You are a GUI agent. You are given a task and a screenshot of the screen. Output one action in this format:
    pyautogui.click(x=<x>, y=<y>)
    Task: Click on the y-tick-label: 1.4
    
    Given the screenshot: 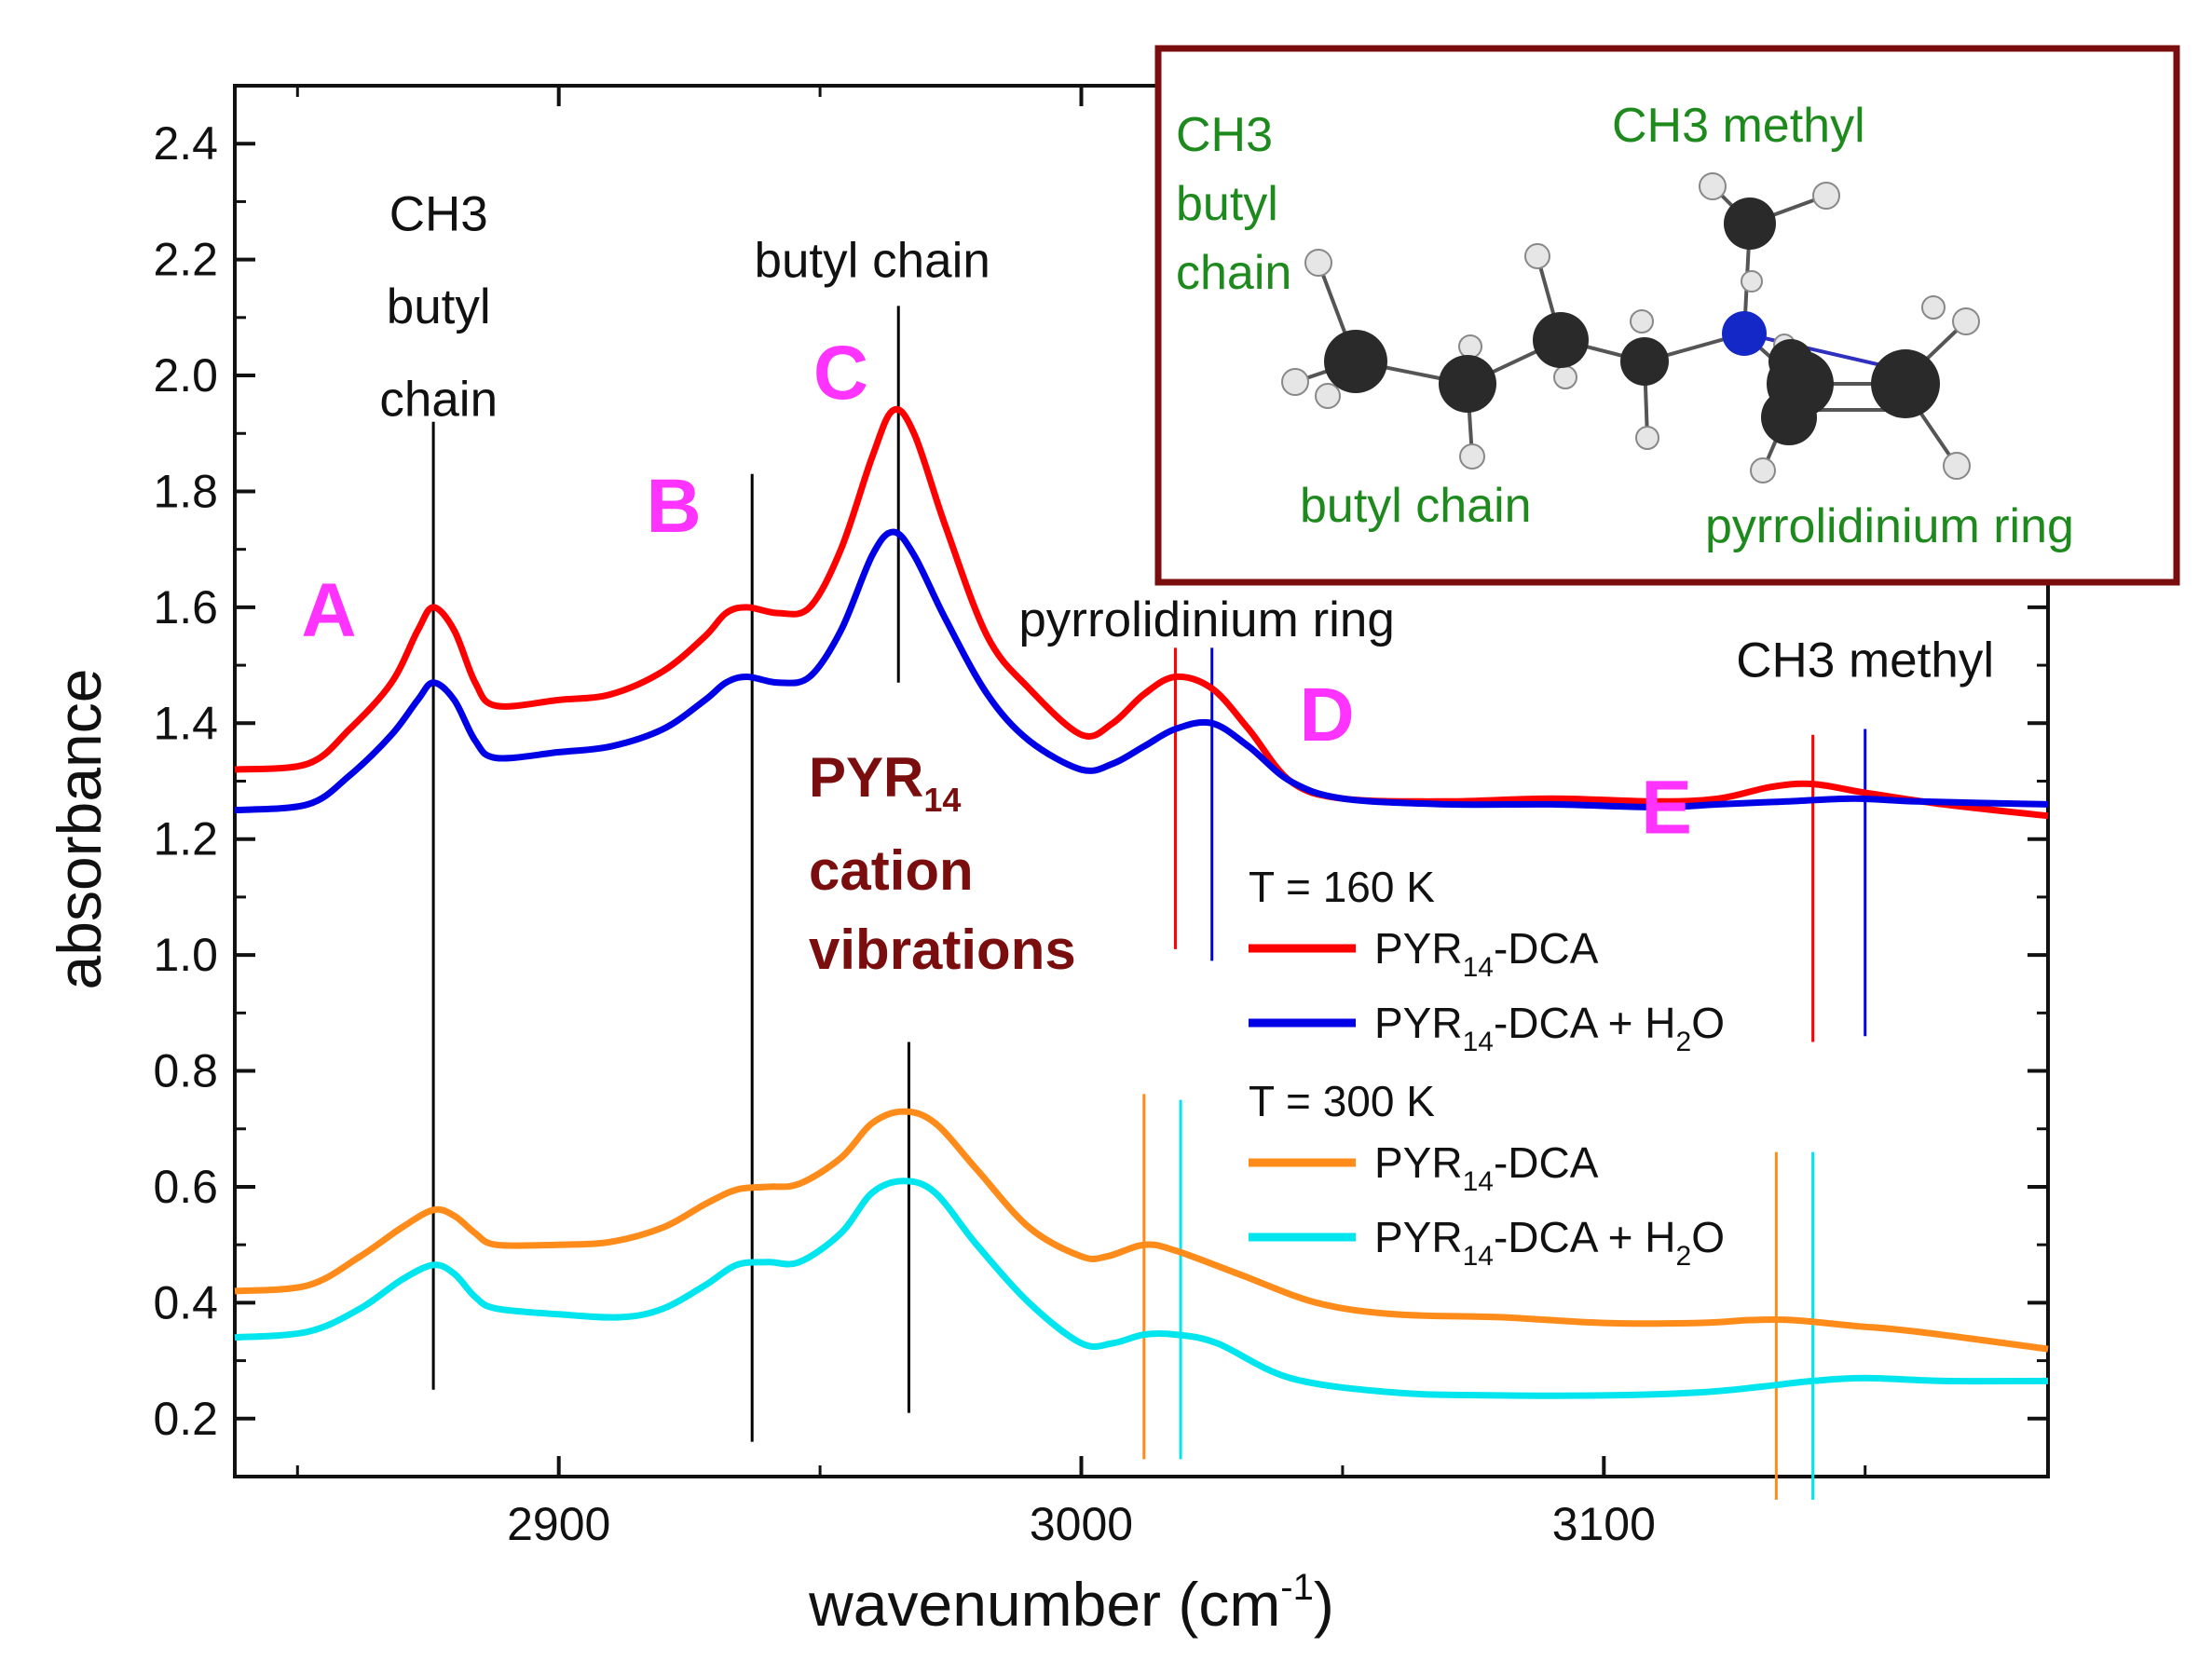 What is the action you would take?
    pyautogui.click(x=185, y=723)
    